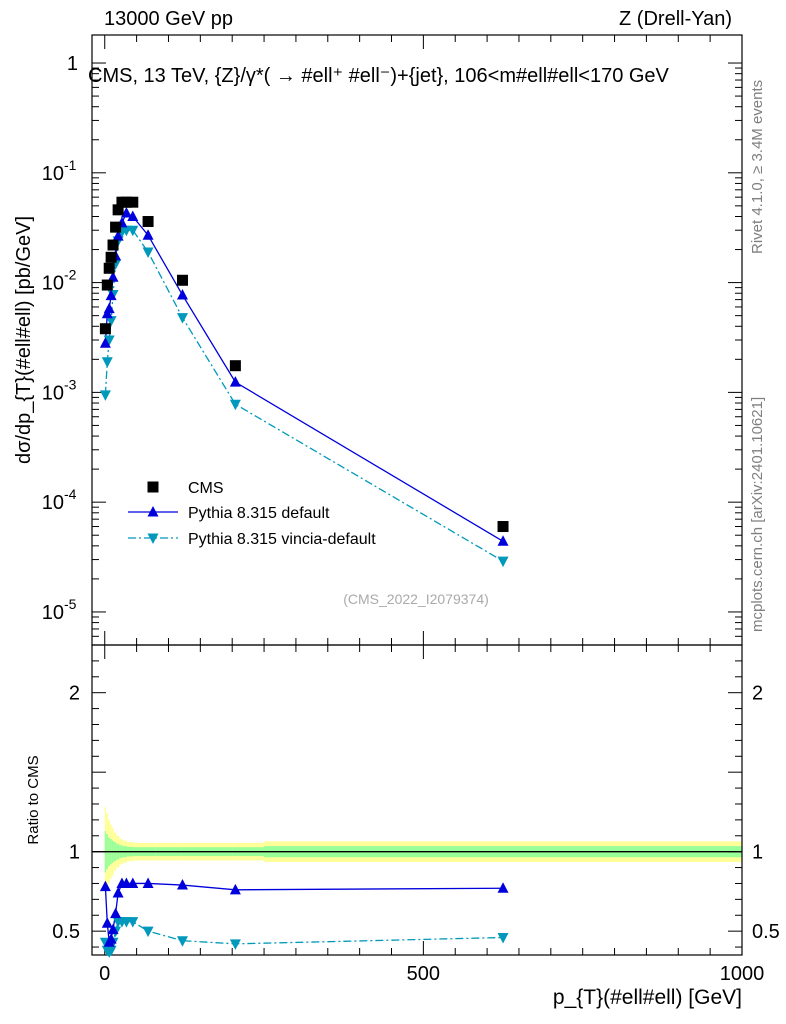  I want to click on legend-vincia-marker, so click(153, 538).